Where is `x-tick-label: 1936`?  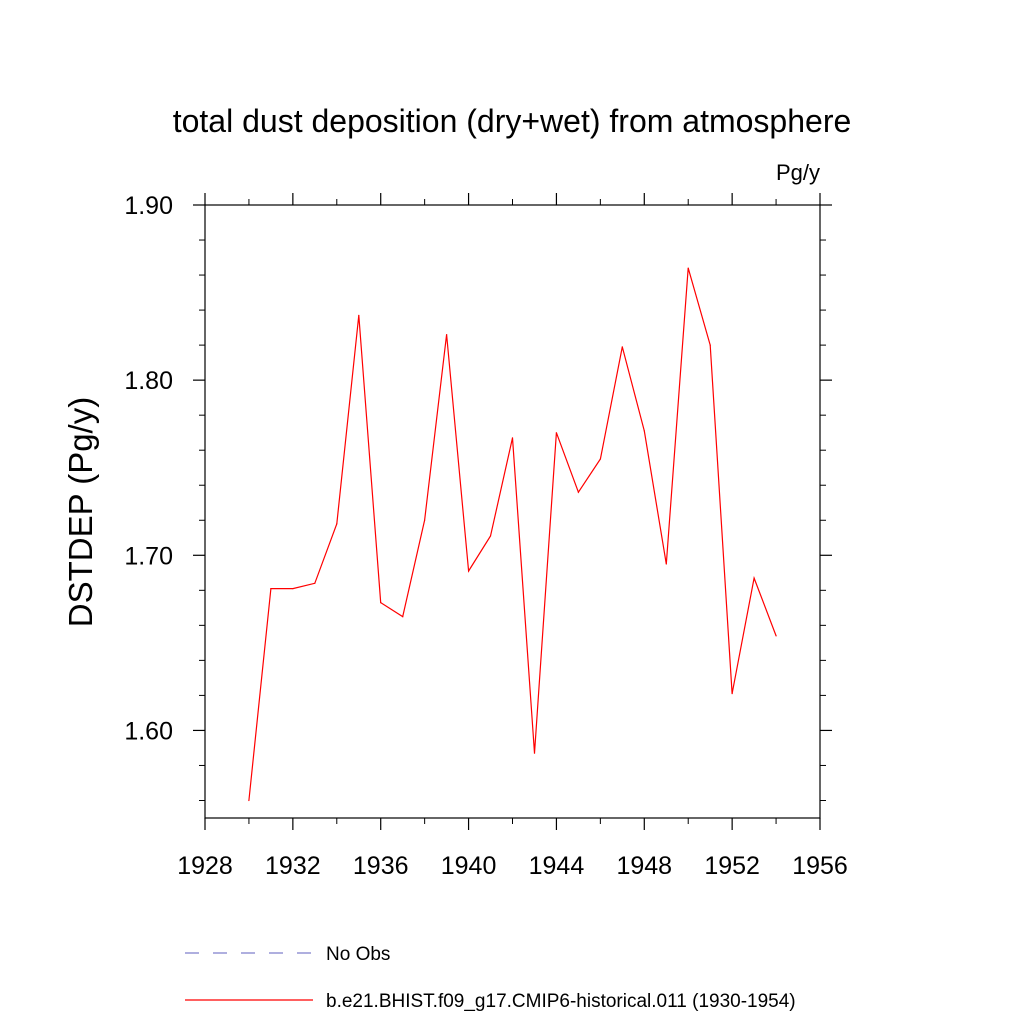
x-tick-label: 1936 is located at coordinates (381, 866).